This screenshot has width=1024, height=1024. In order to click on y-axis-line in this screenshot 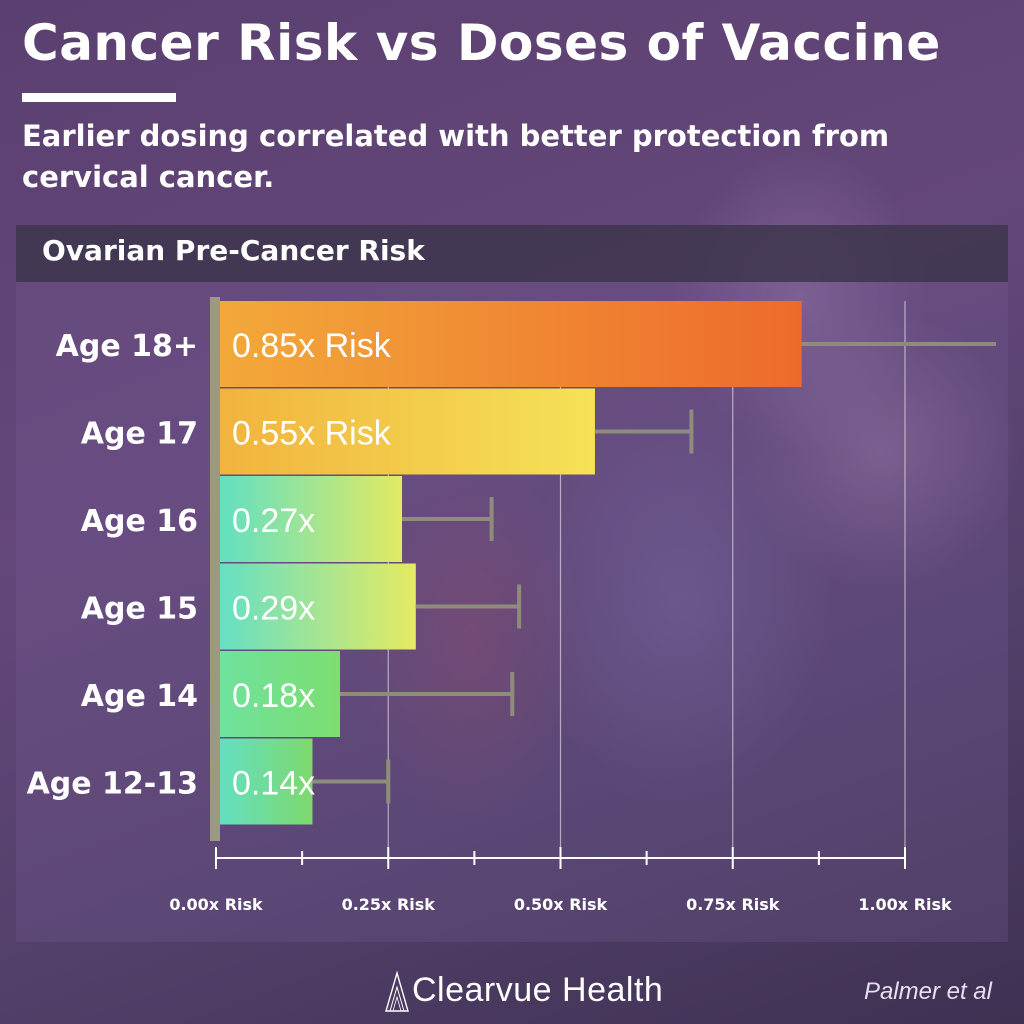, I will do `click(215, 569)`.